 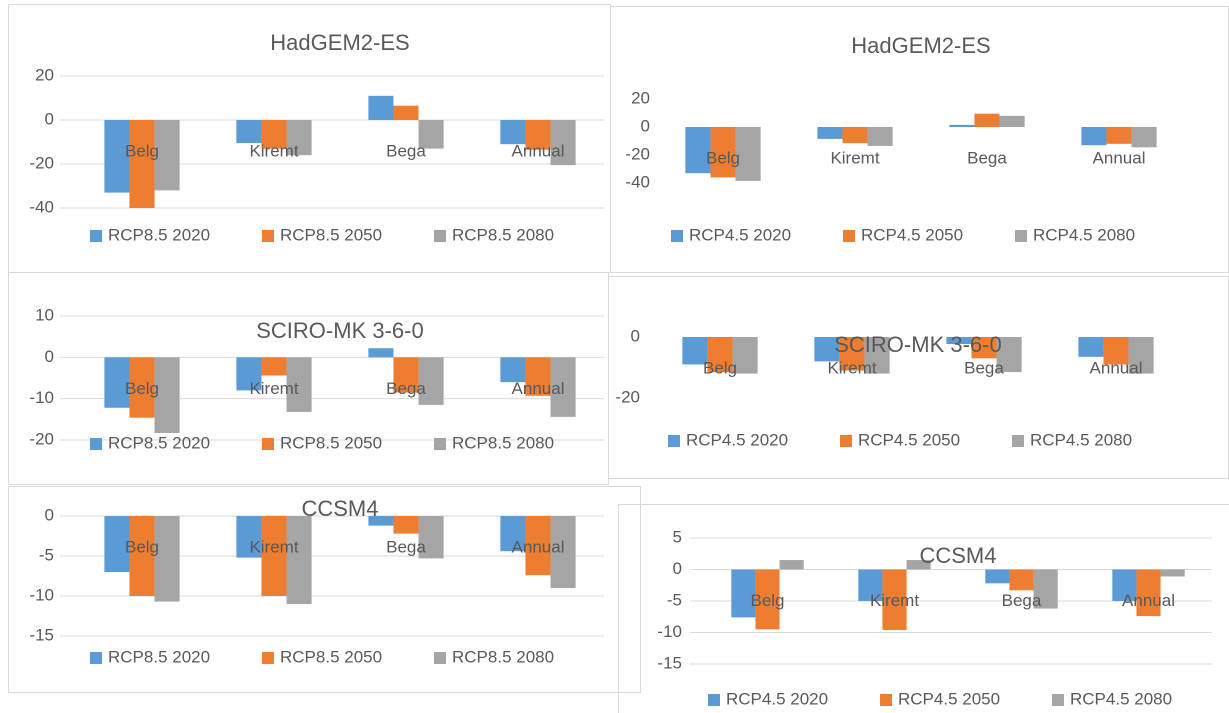 What do you see at coordinates (44, 74) in the screenshot?
I see `y-tick-label: 20` at bounding box center [44, 74].